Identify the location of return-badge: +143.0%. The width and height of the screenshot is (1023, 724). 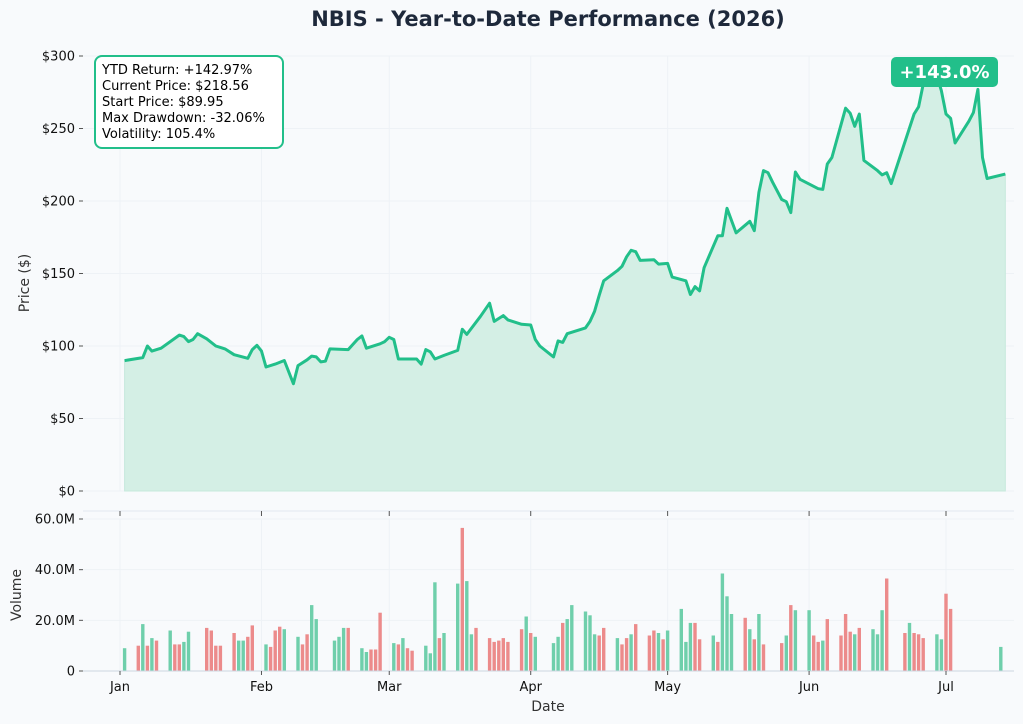
(944, 72).